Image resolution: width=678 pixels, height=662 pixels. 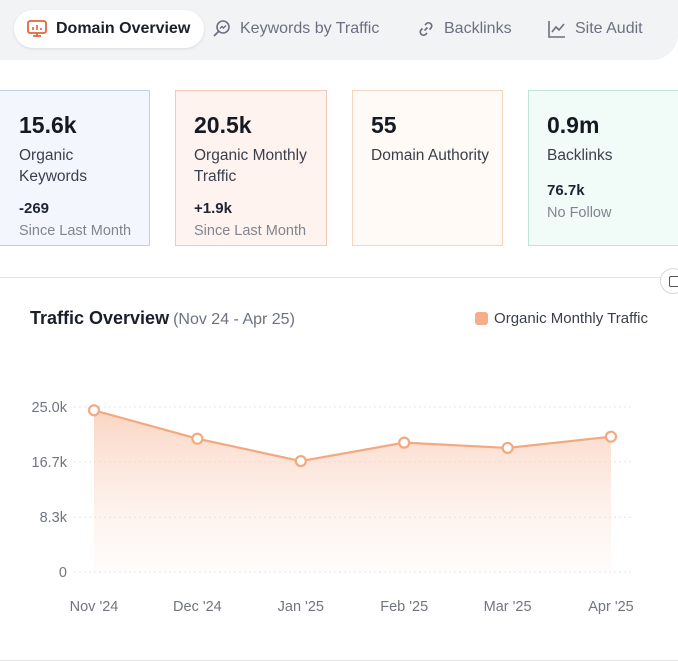 I want to click on chart-date-range: (Nov 24 - Apr 25), so click(x=234, y=319).